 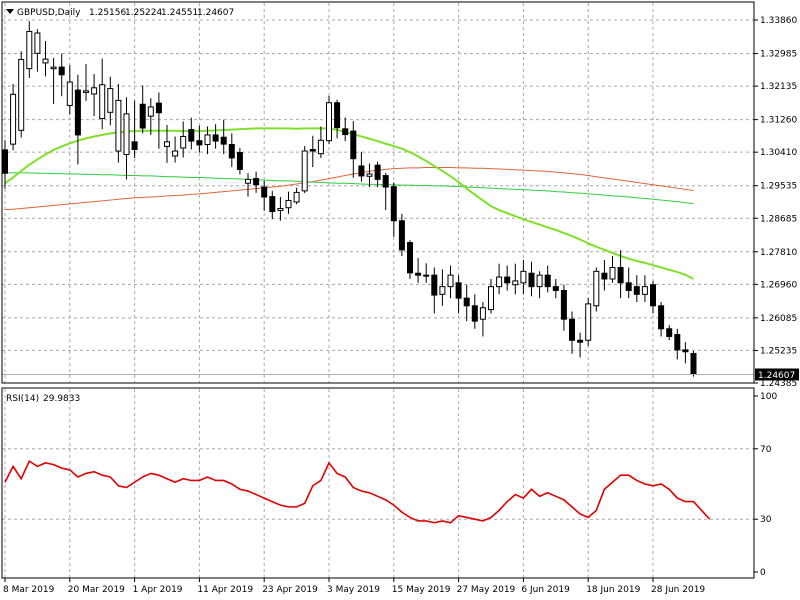 What do you see at coordinates (349, 188) in the screenshot?
I see `ma-mid-series-line` at bounding box center [349, 188].